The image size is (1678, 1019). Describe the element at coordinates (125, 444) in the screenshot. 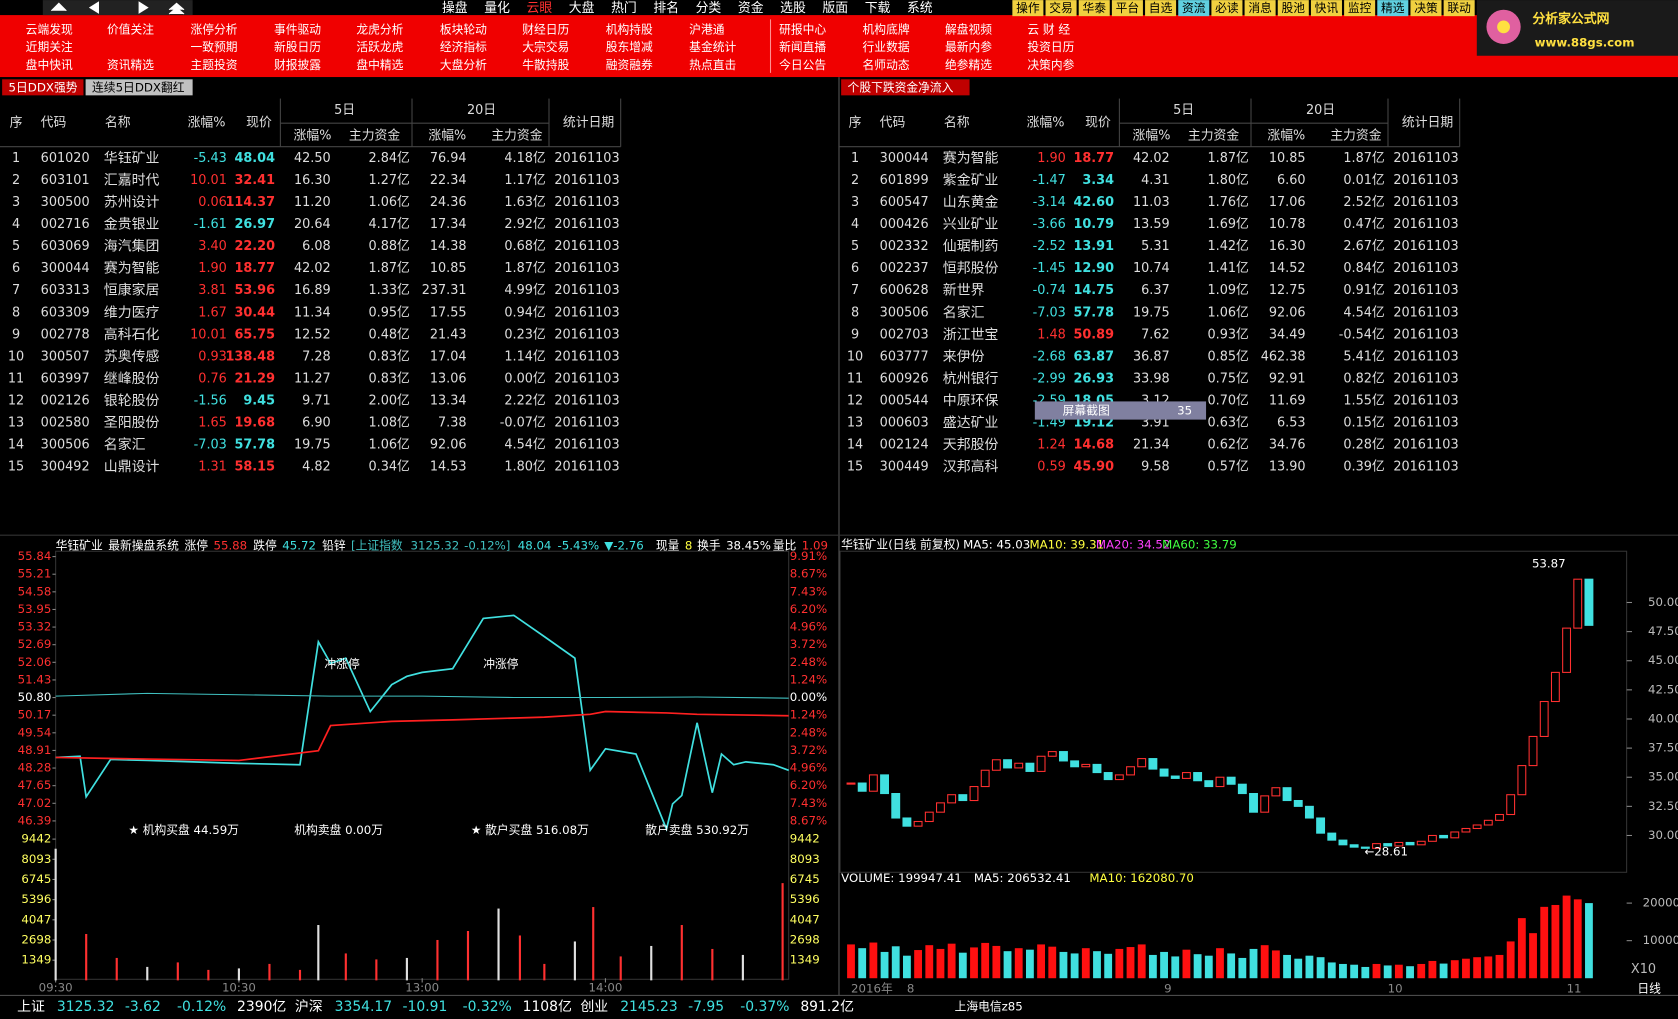

I see `table-cell: 名家汇` at that location.